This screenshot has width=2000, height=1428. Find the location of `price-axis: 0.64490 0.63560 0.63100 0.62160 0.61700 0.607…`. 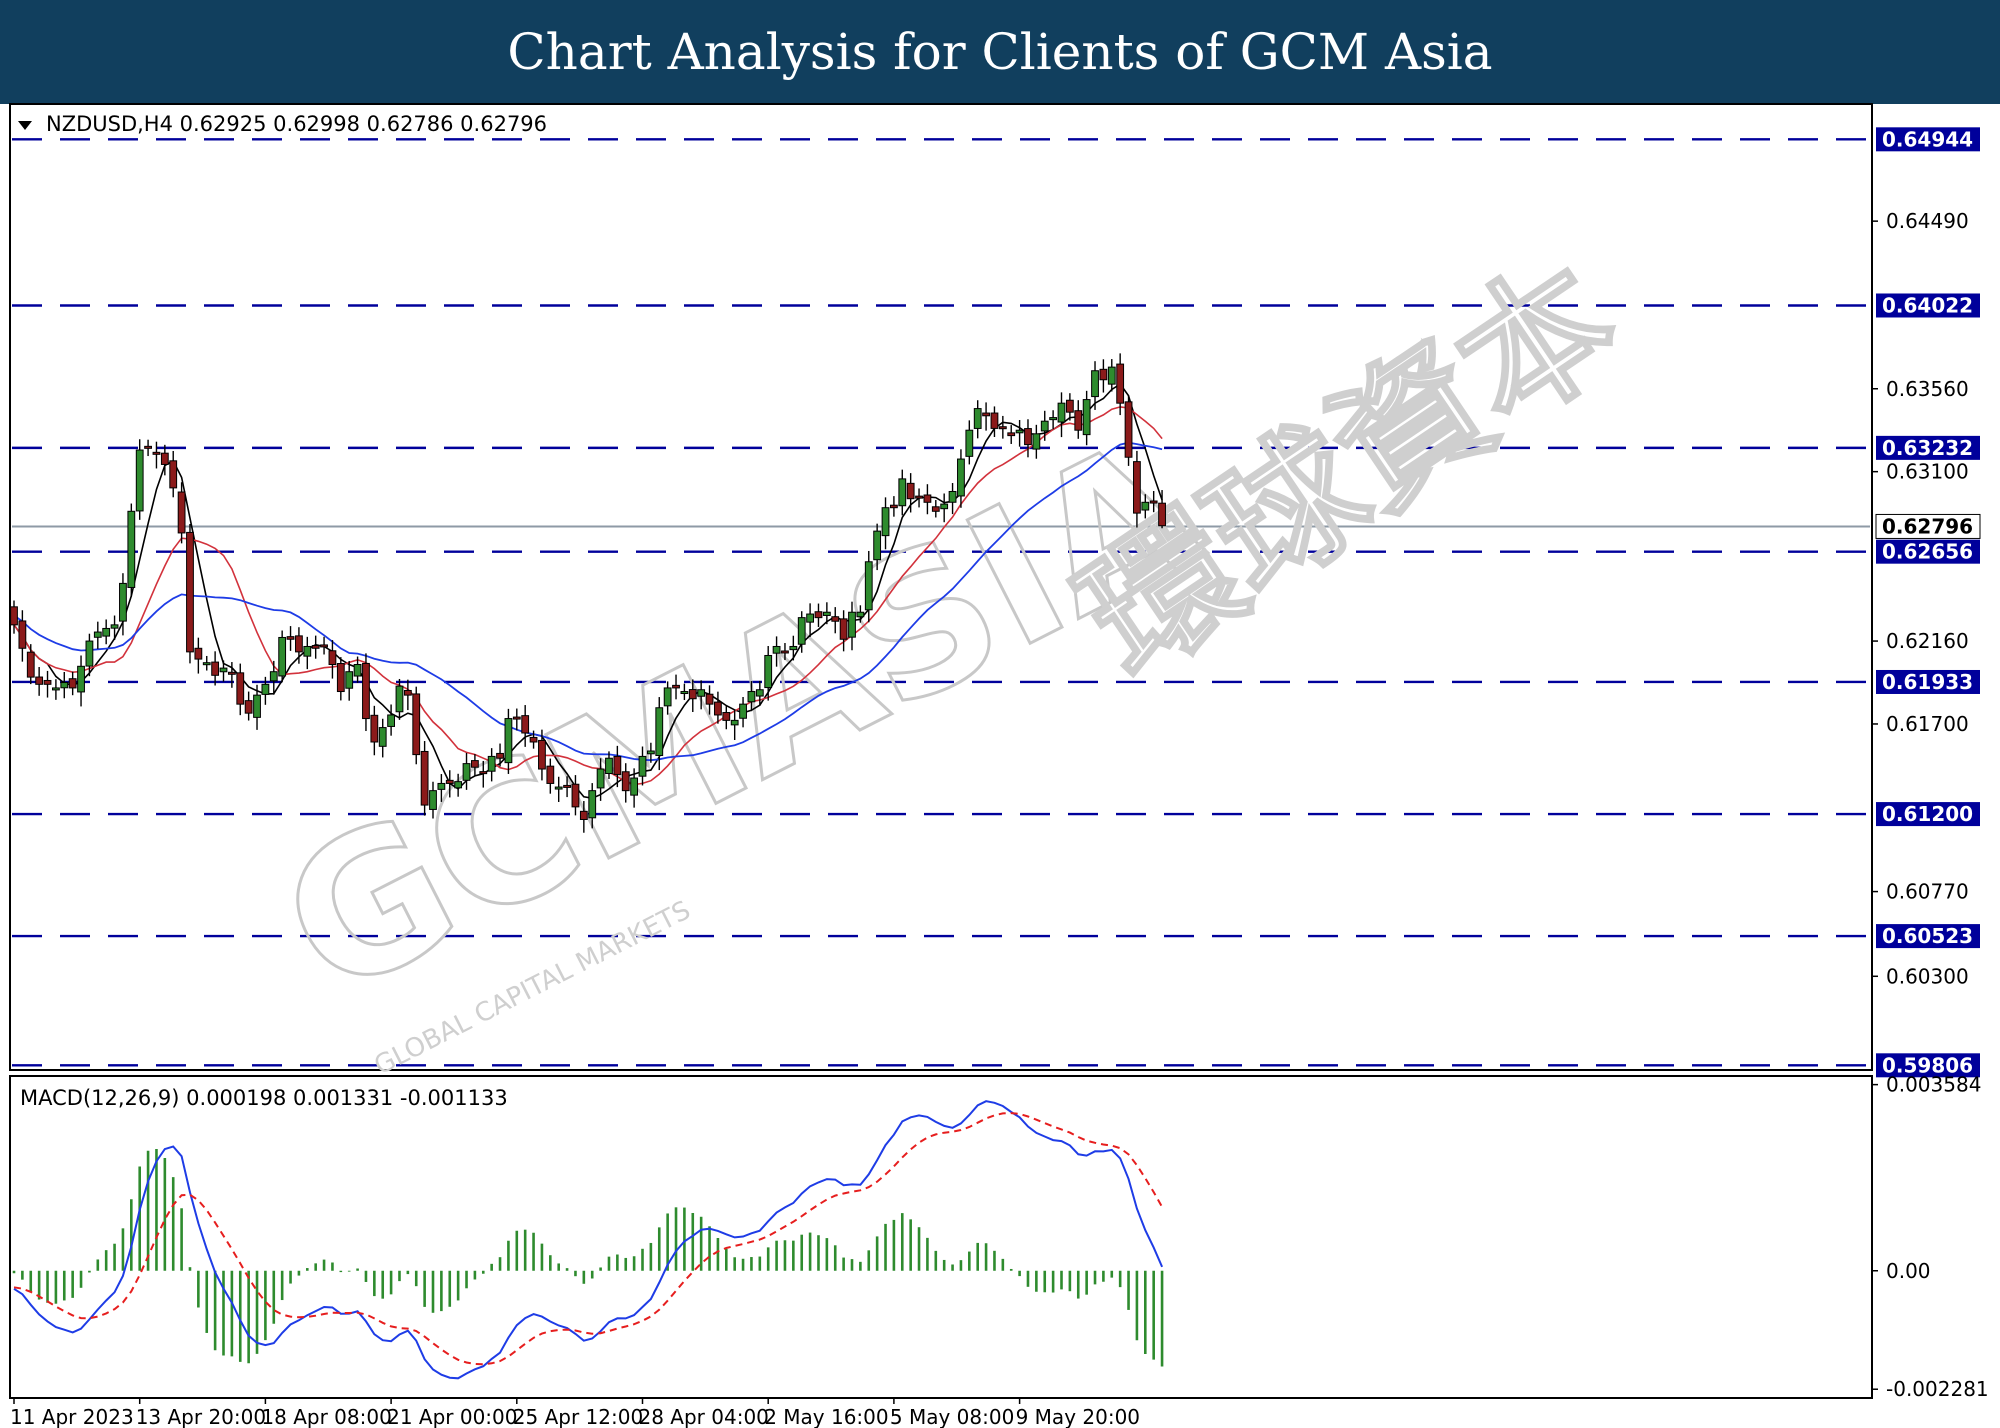

price-axis: 0.64490 0.63560 0.63100 0.62160 0.61700 0.607… is located at coordinates (1926, 602).